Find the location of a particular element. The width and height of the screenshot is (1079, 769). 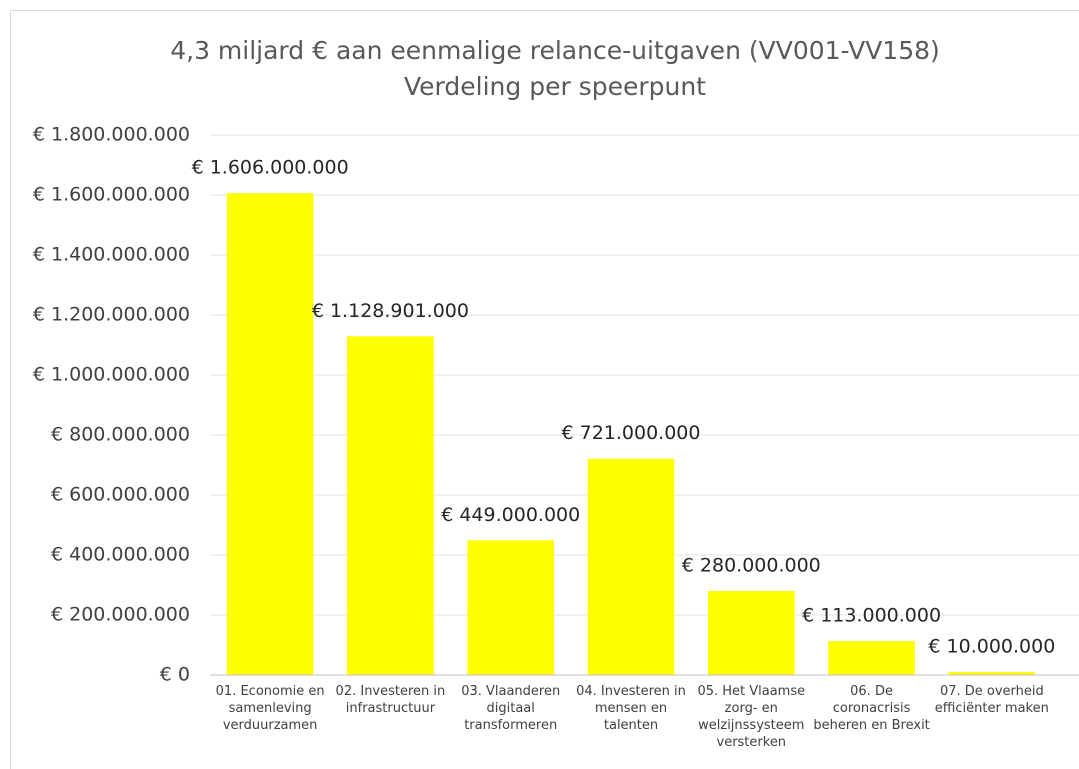

y-tick-label: € 400.000.000 is located at coordinates (120, 555).